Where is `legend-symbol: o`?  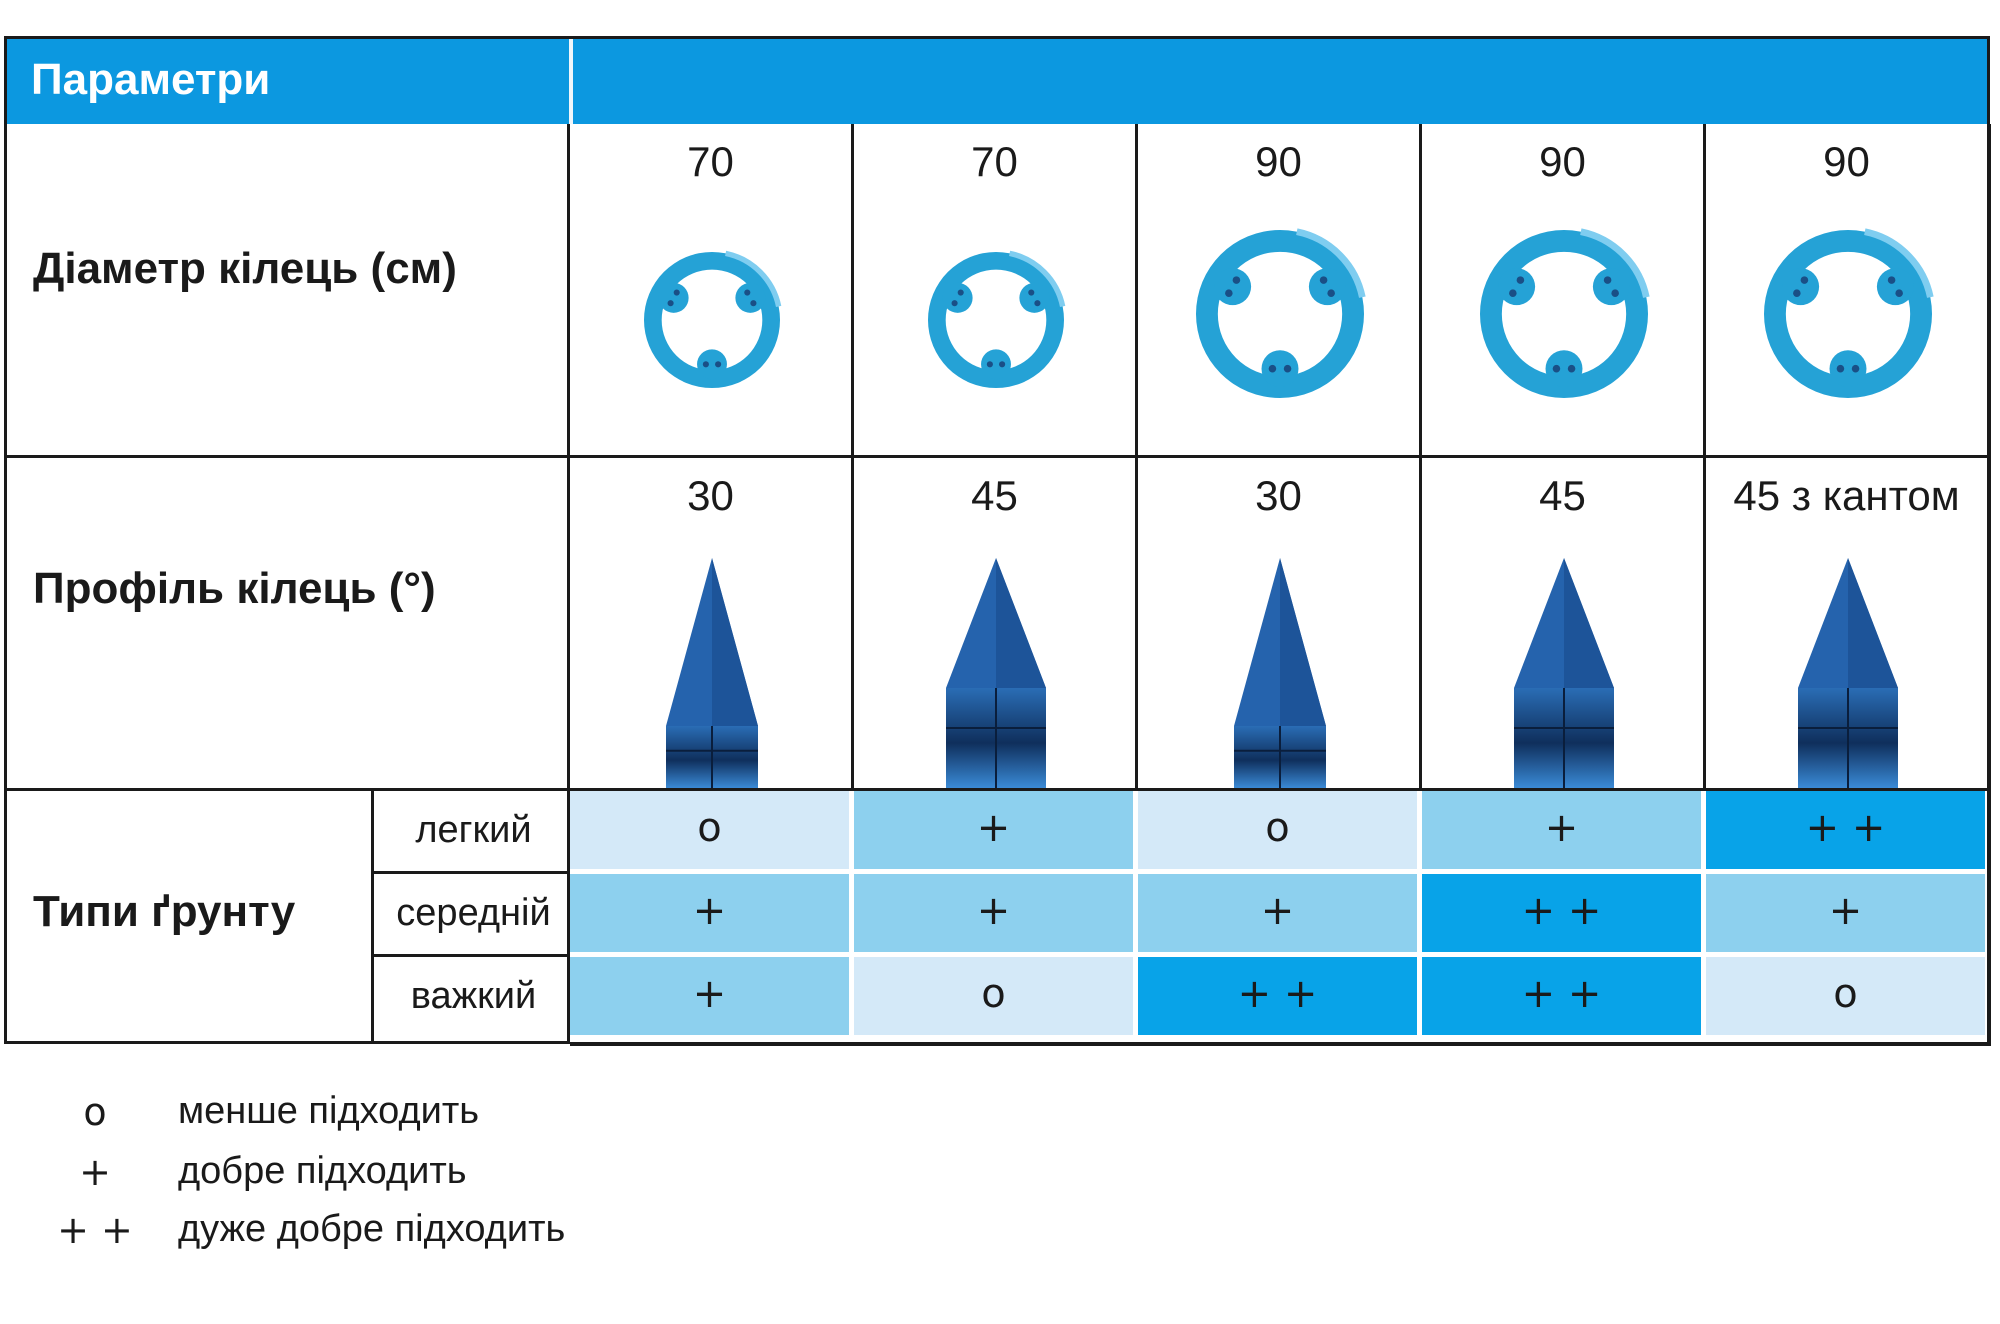
legend-symbol: o is located at coordinates (95, 1112).